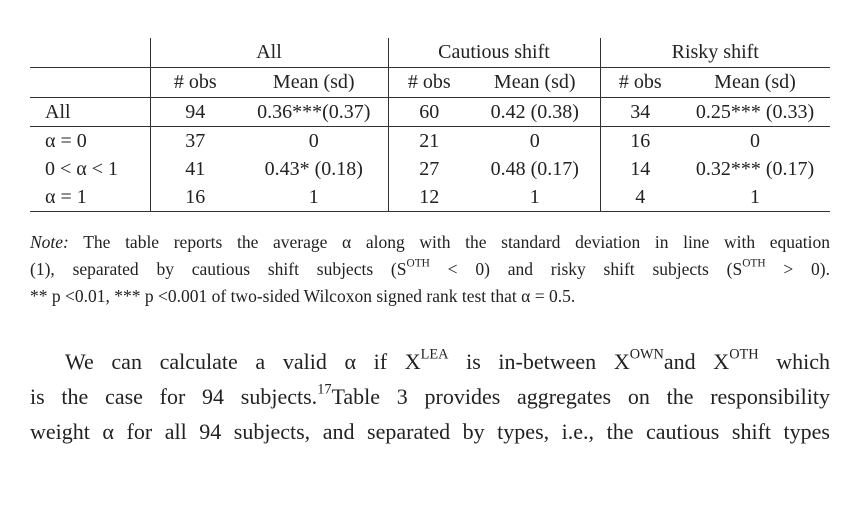 The width and height of the screenshot is (860, 511). What do you see at coordinates (434, 354) in the screenshot?
I see `superscript: LEA` at bounding box center [434, 354].